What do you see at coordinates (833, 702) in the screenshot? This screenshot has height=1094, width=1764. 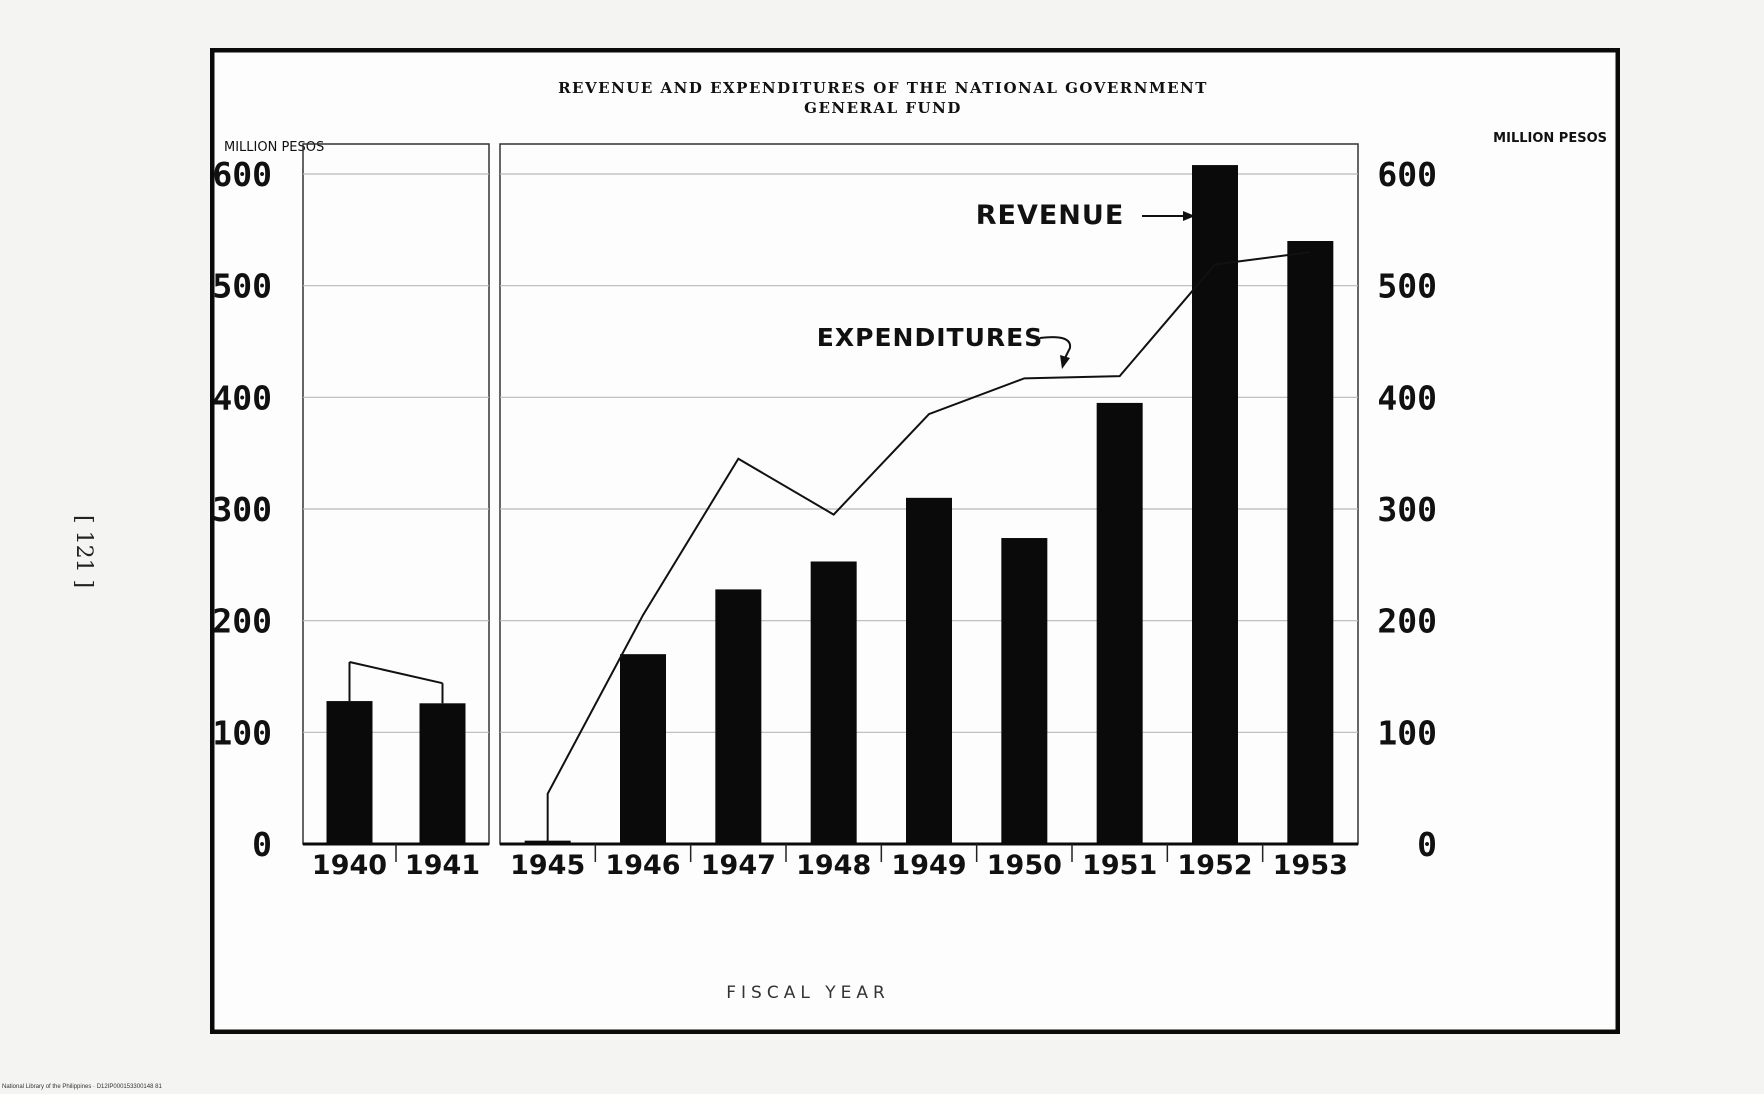 I see `revenue-bar-1948` at bounding box center [833, 702].